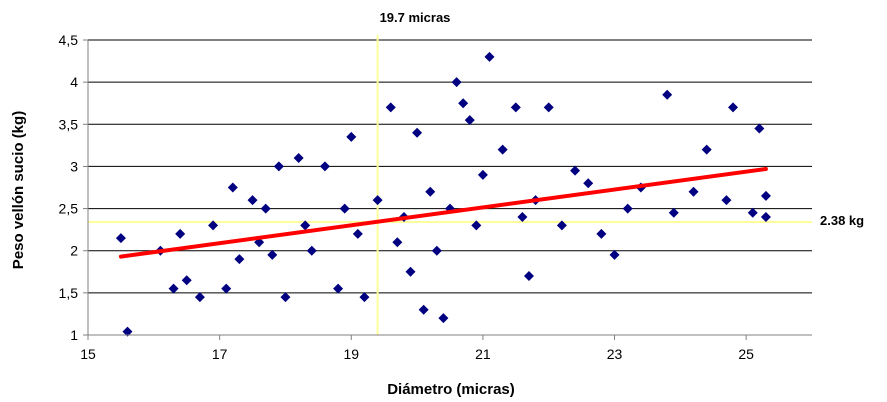 Image resolution: width=887 pixels, height=402 pixels. What do you see at coordinates (615, 354) in the screenshot?
I see `x-tick-label: 23` at bounding box center [615, 354].